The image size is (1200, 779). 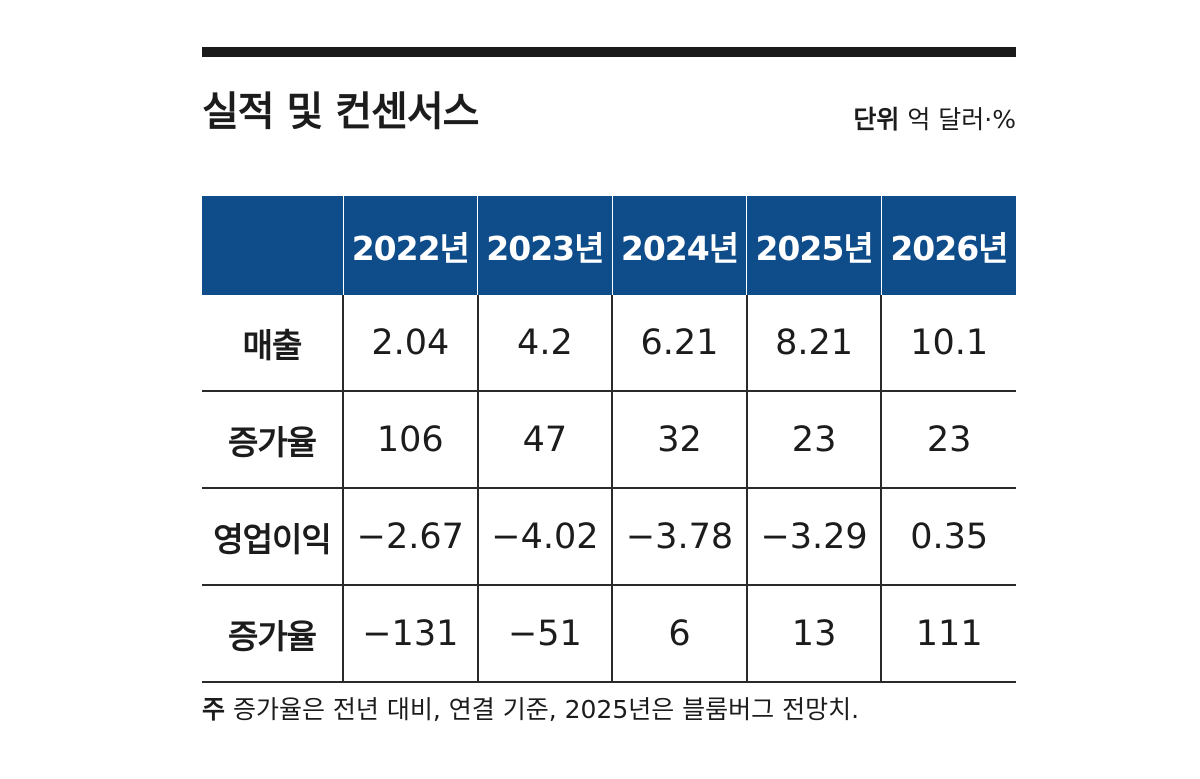 What do you see at coordinates (679, 343) in the screenshot?
I see `table-cell: 6.21` at bounding box center [679, 343].